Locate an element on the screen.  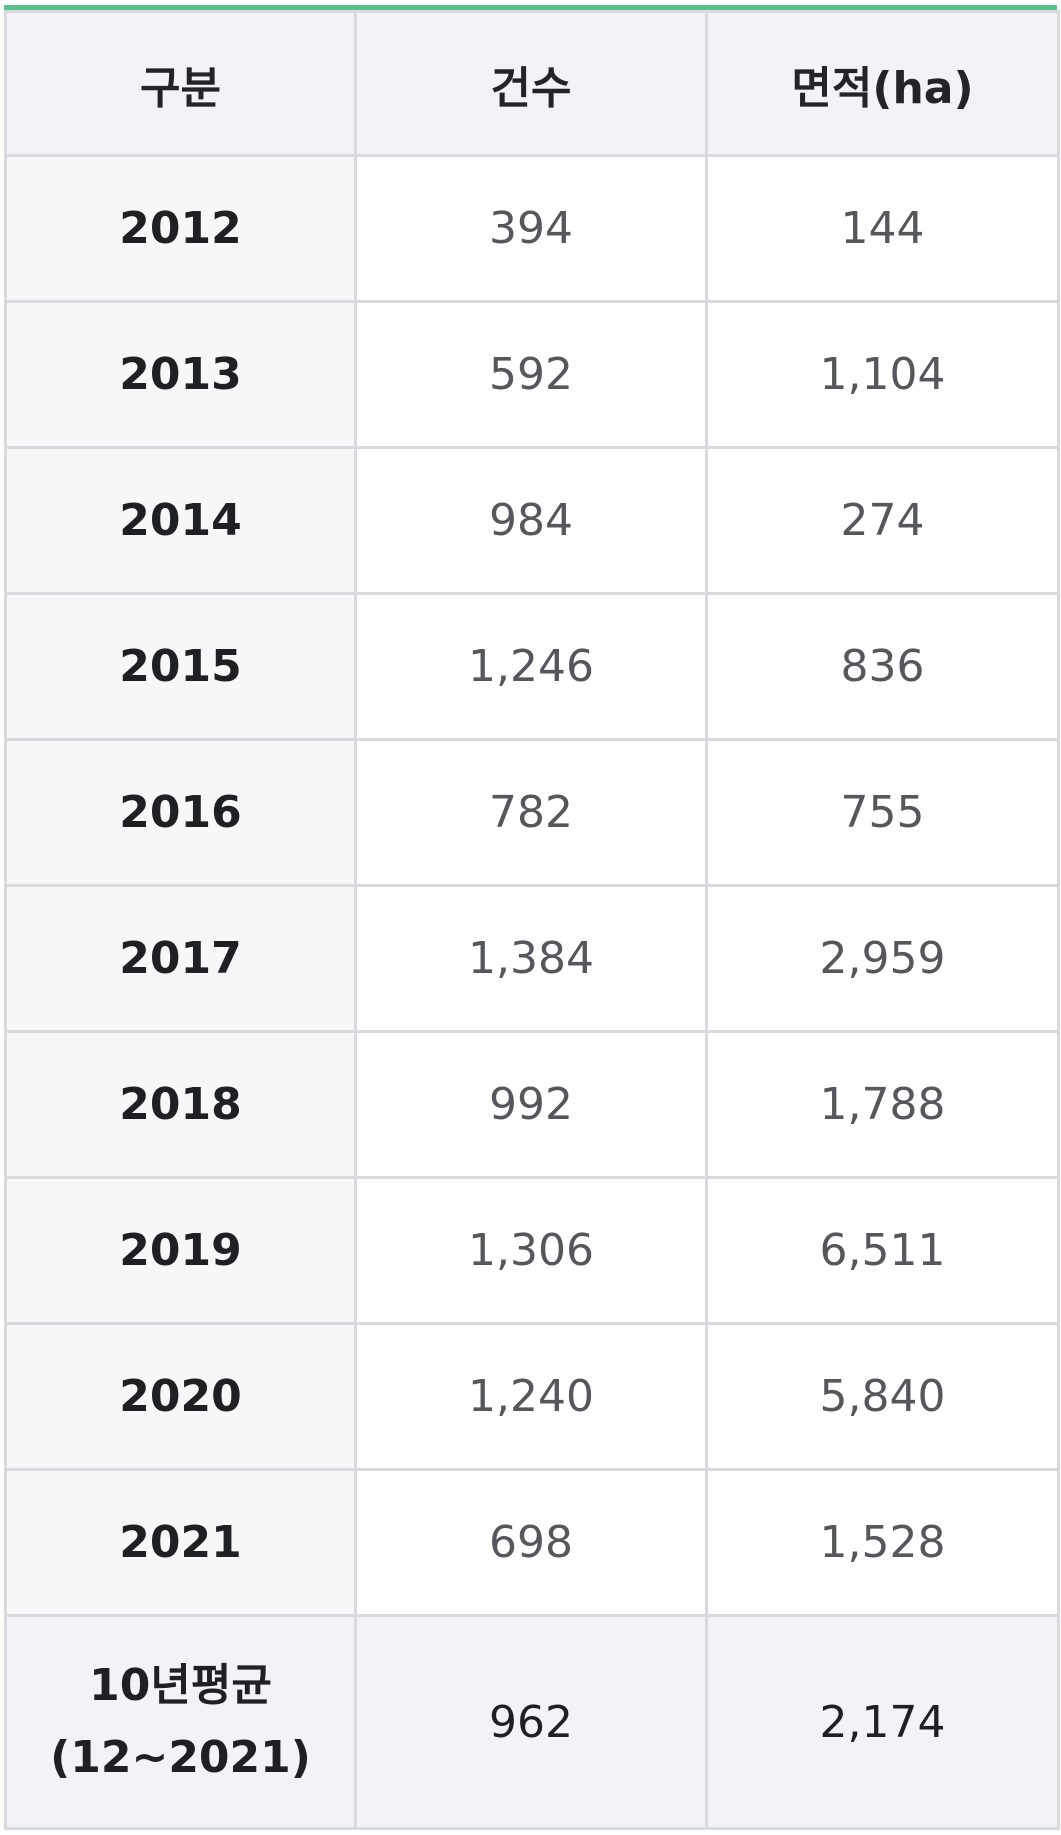
row-year: 2014 is located at coordinates (180, 520).